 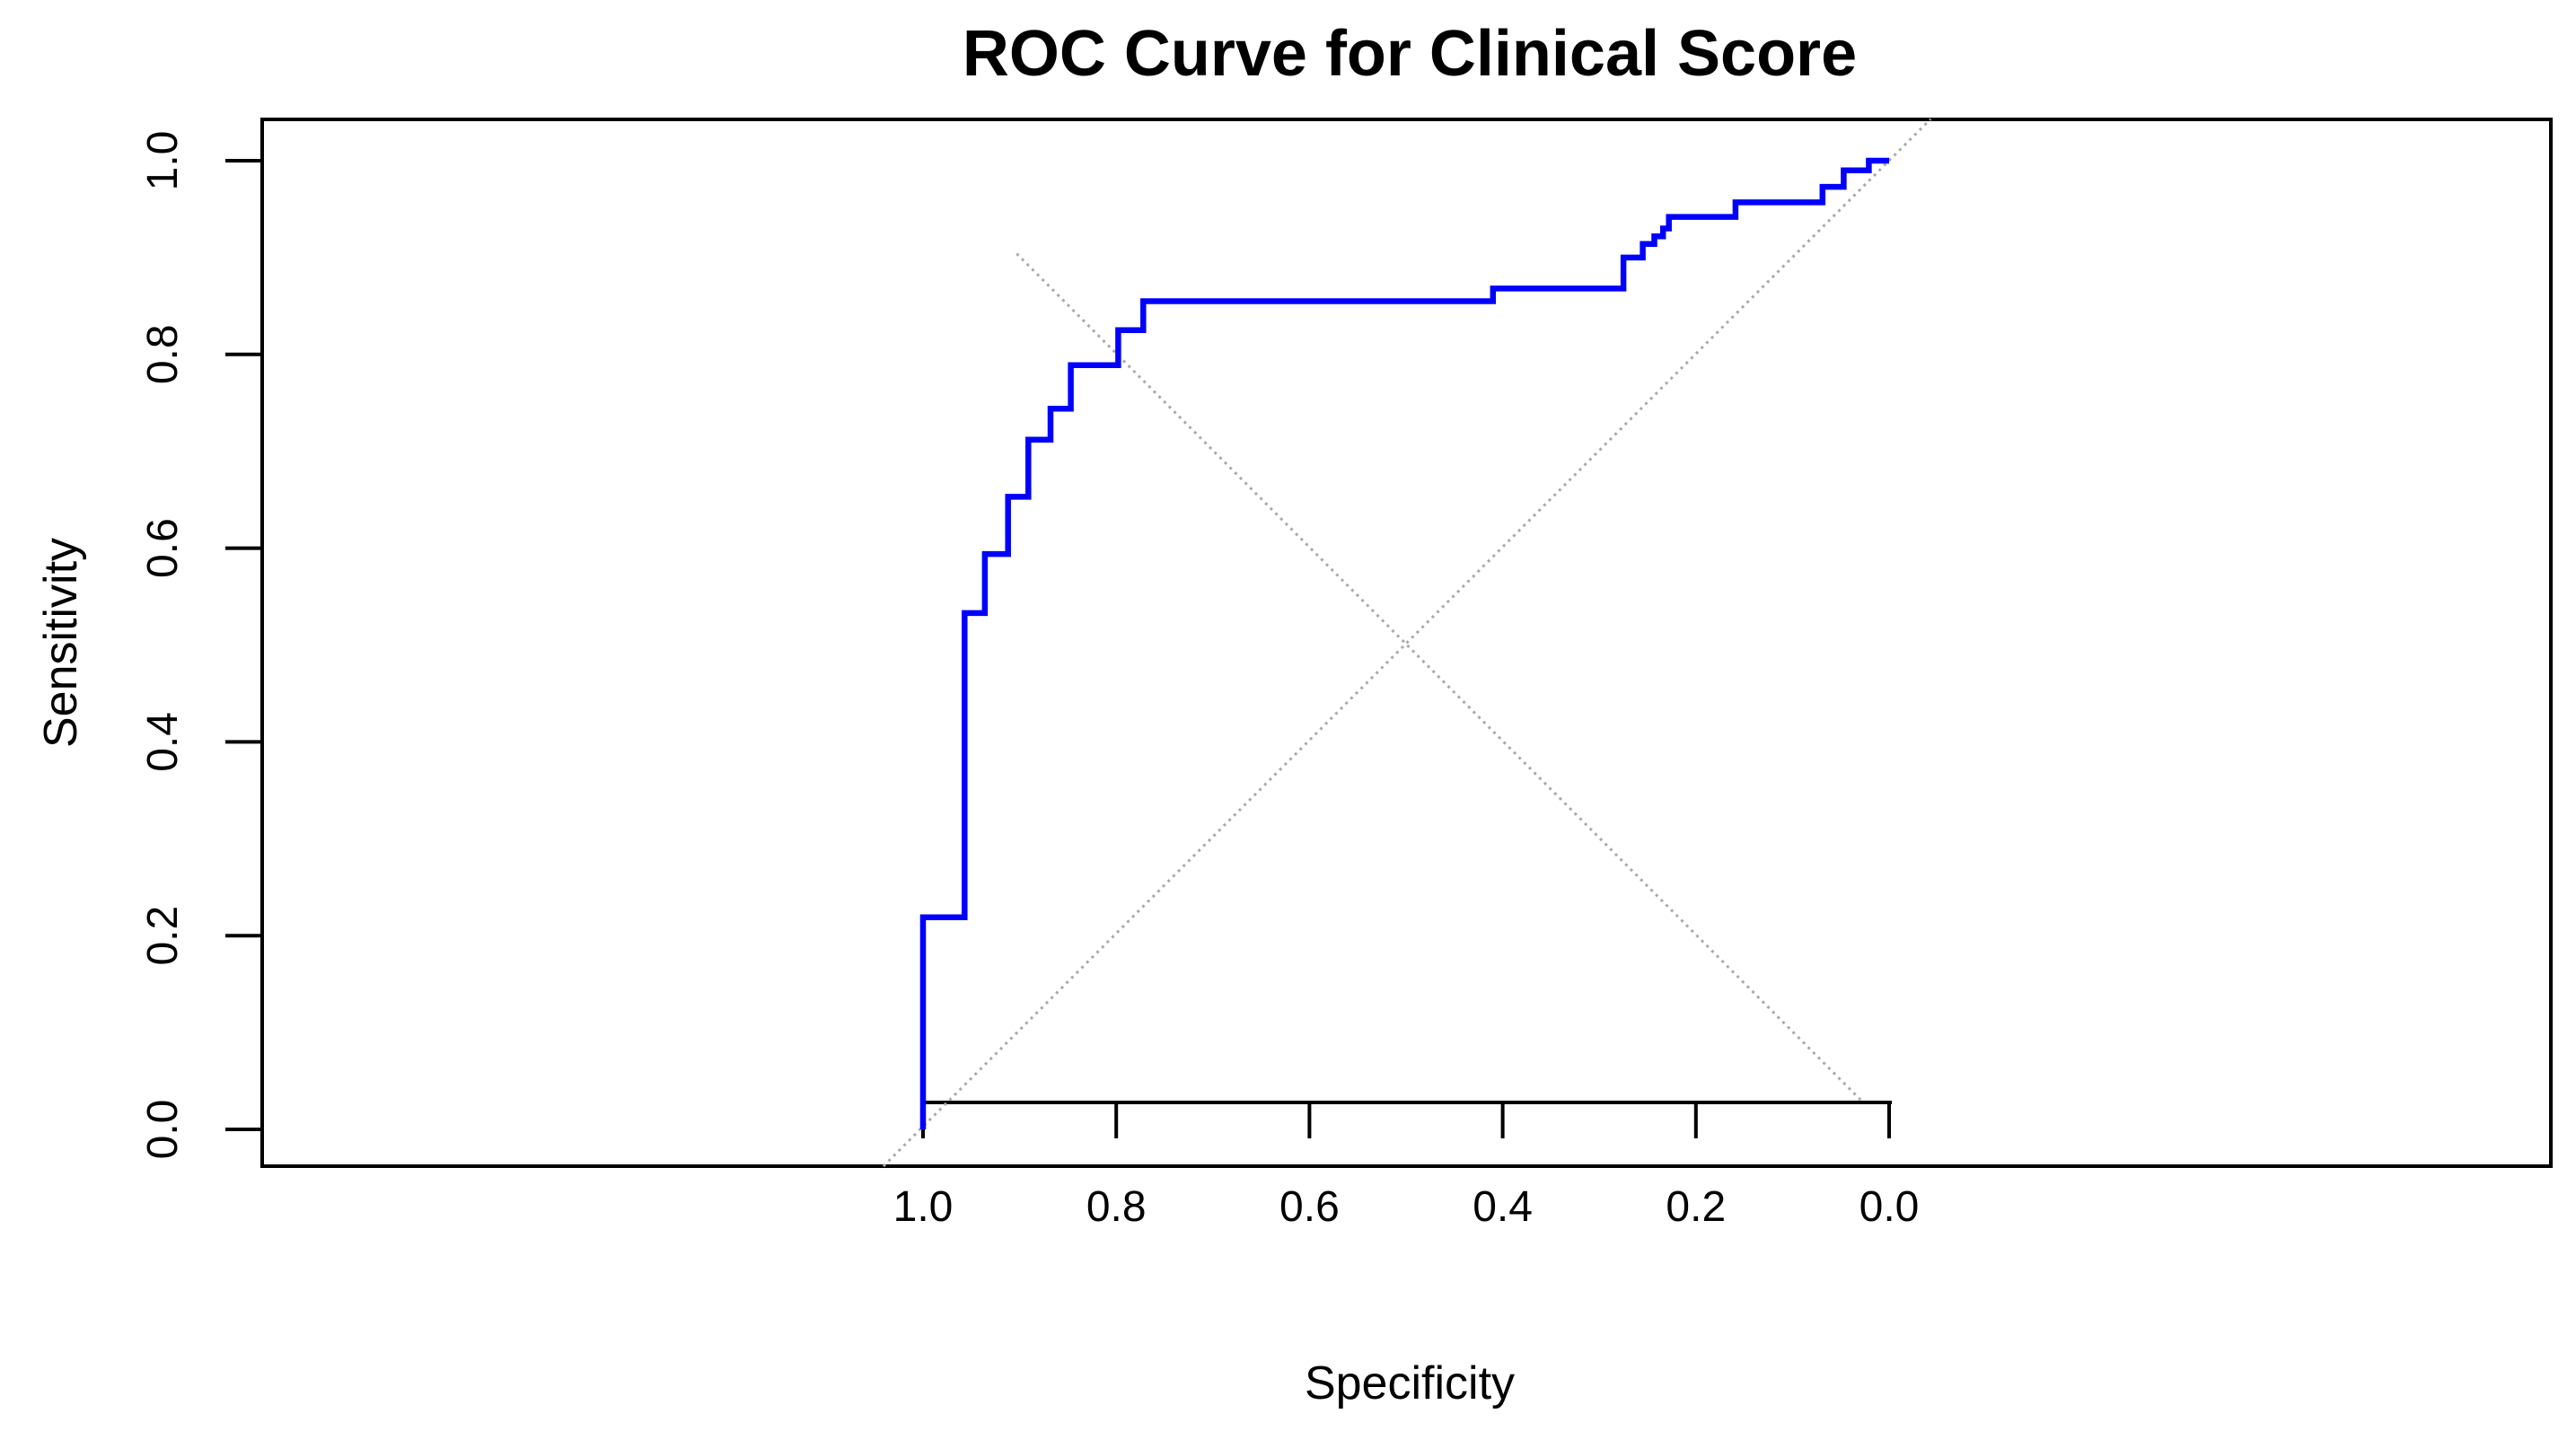 What do you see at coordinates (1309, 1207) in the screenshot?
I see `x-tick-label: 0.6` at bounding box center [1309, 1207].